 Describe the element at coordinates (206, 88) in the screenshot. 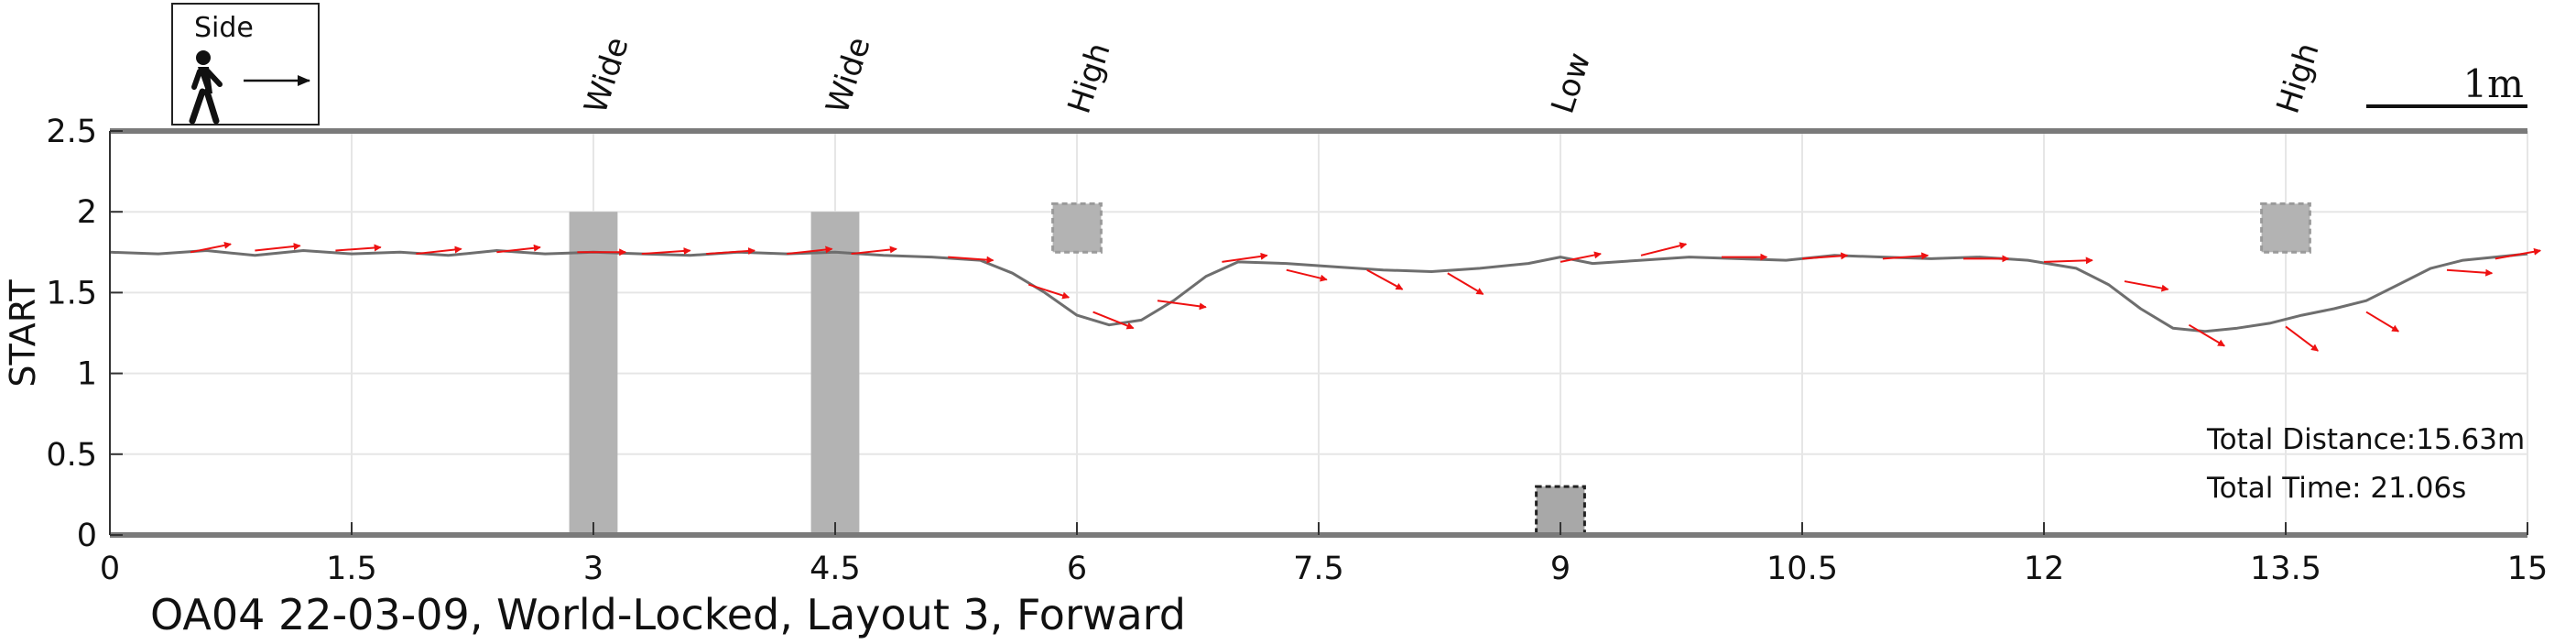

I see `walking-person-icon` at that location.